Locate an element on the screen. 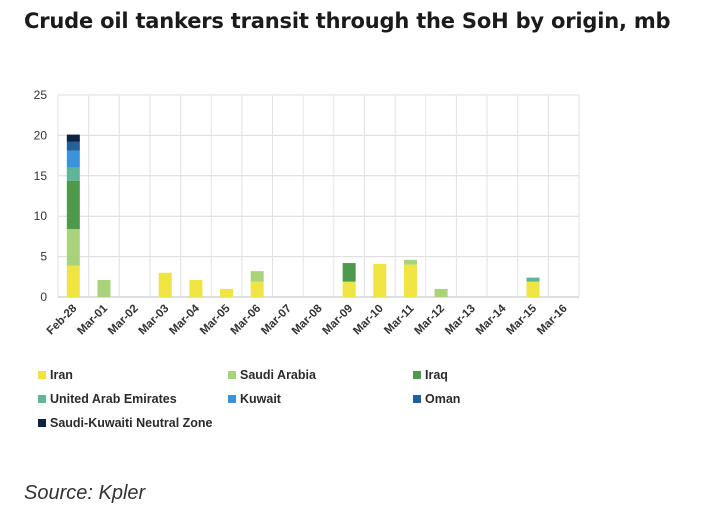 The height and width of the screenshot is (515, 720). legend-item: Iran is located at coordinates (55, 375).